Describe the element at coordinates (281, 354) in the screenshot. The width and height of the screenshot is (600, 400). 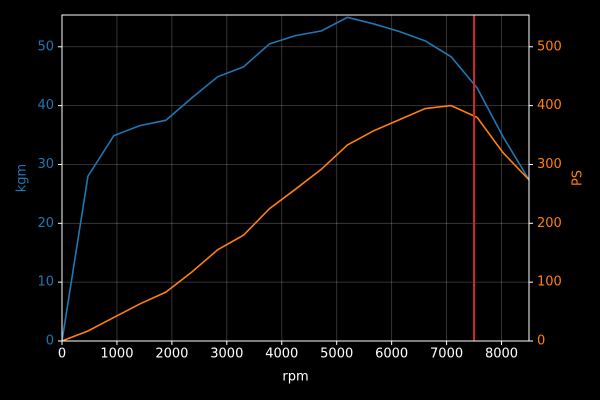
I see `x-tick-label: 4000` at that location.